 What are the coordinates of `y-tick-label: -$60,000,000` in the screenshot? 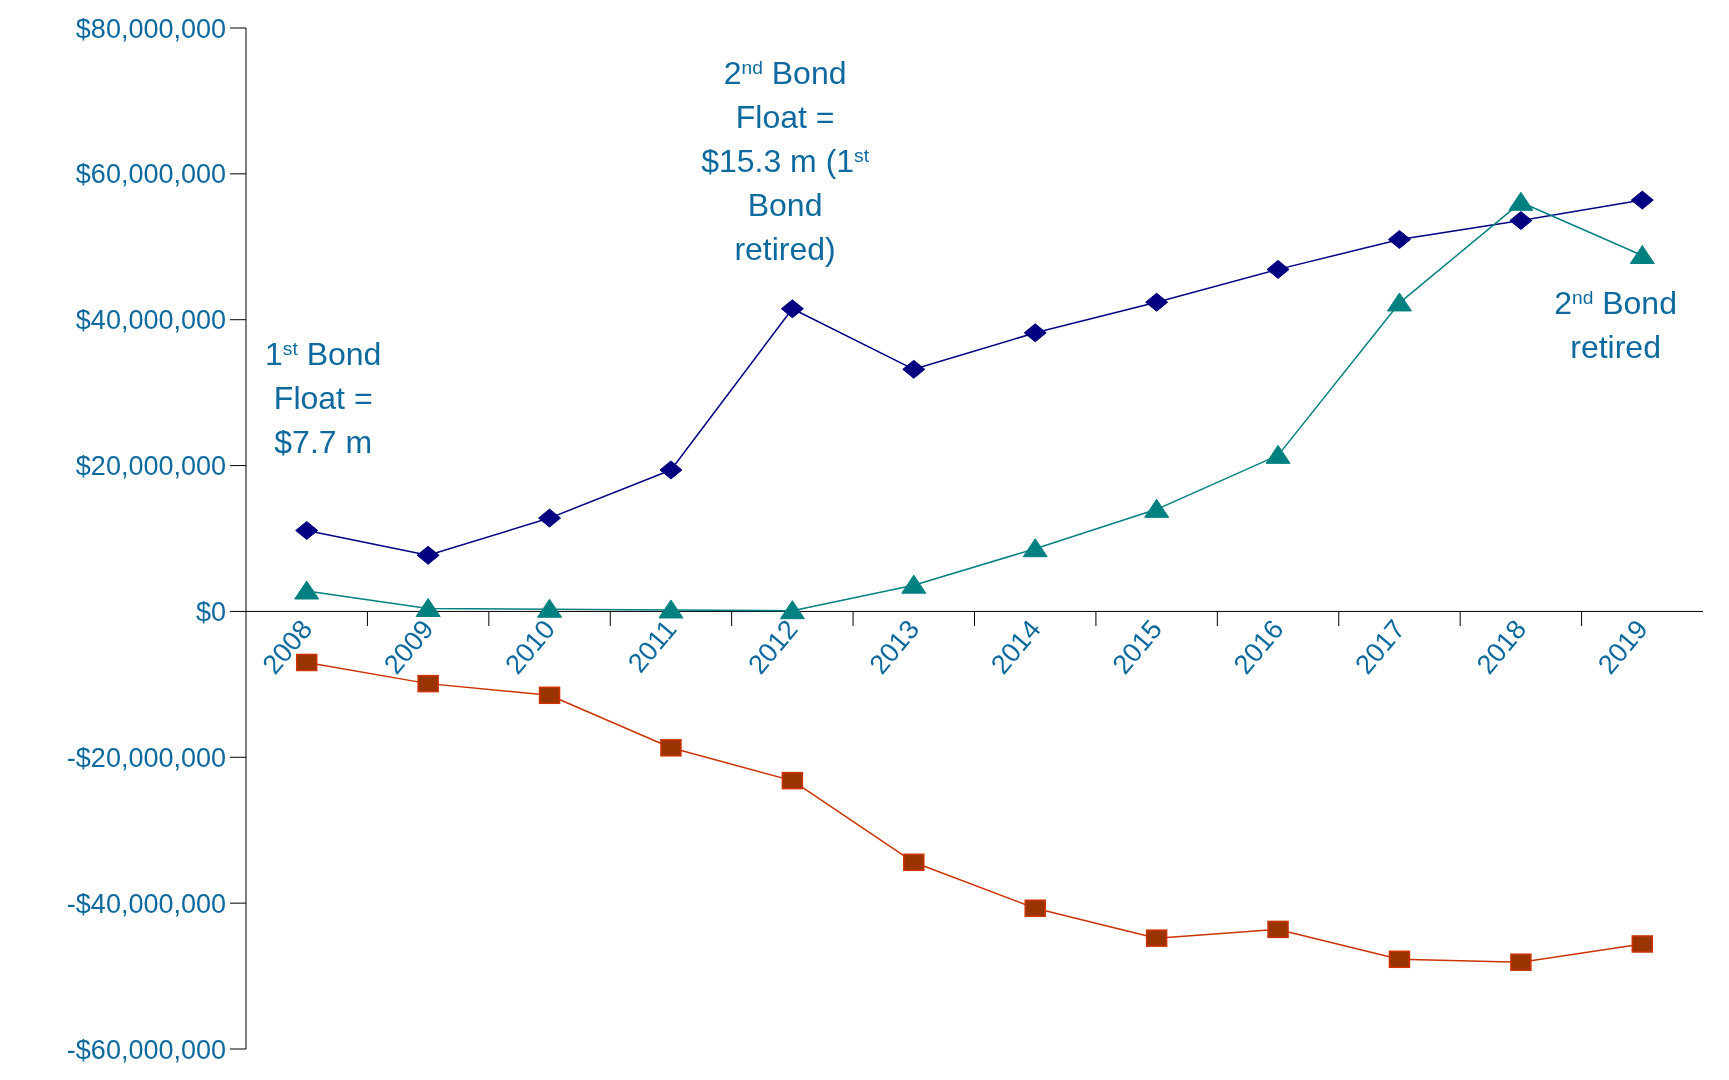 It's located at (146, 1049).